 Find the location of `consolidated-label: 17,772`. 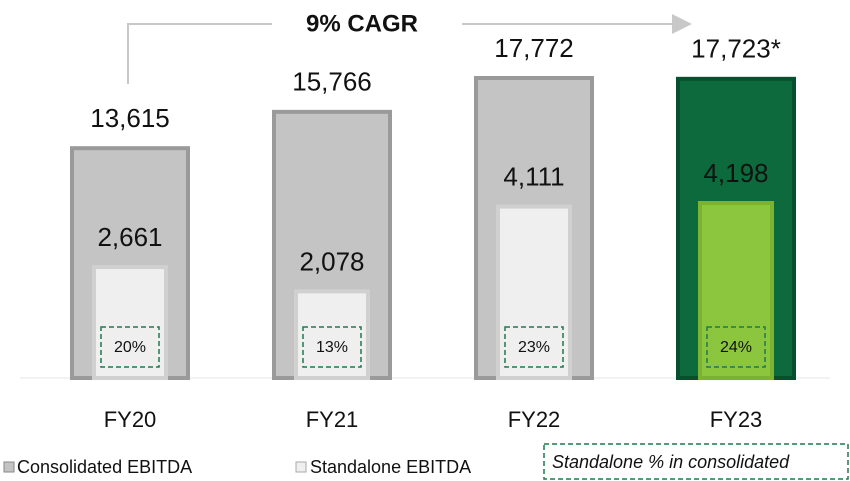

consolidated-label: 17,772 is located at coordinates (534, 48).